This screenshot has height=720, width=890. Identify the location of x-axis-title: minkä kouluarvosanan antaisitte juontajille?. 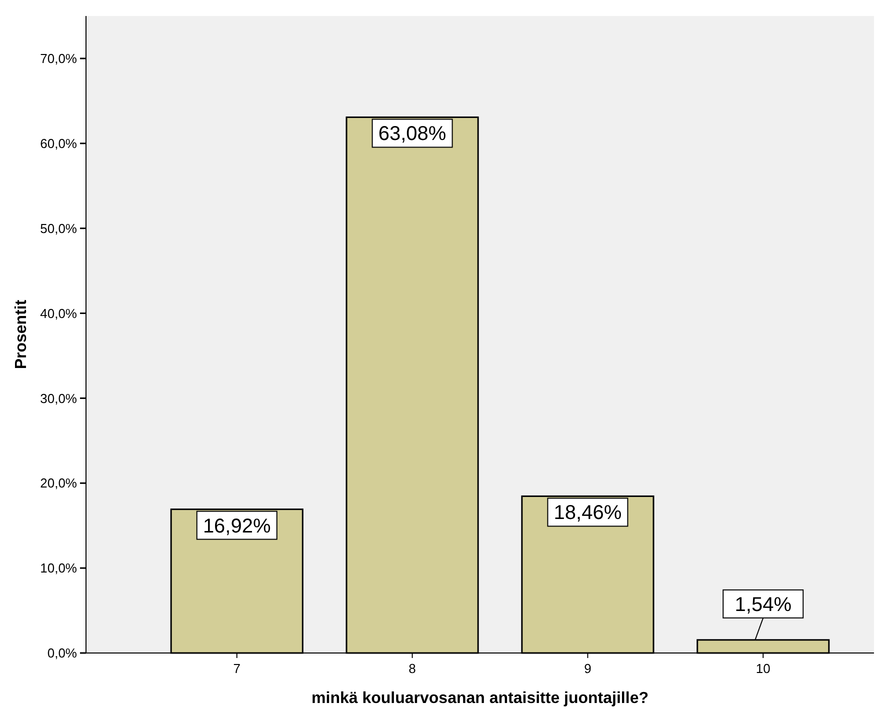
(480, 698).